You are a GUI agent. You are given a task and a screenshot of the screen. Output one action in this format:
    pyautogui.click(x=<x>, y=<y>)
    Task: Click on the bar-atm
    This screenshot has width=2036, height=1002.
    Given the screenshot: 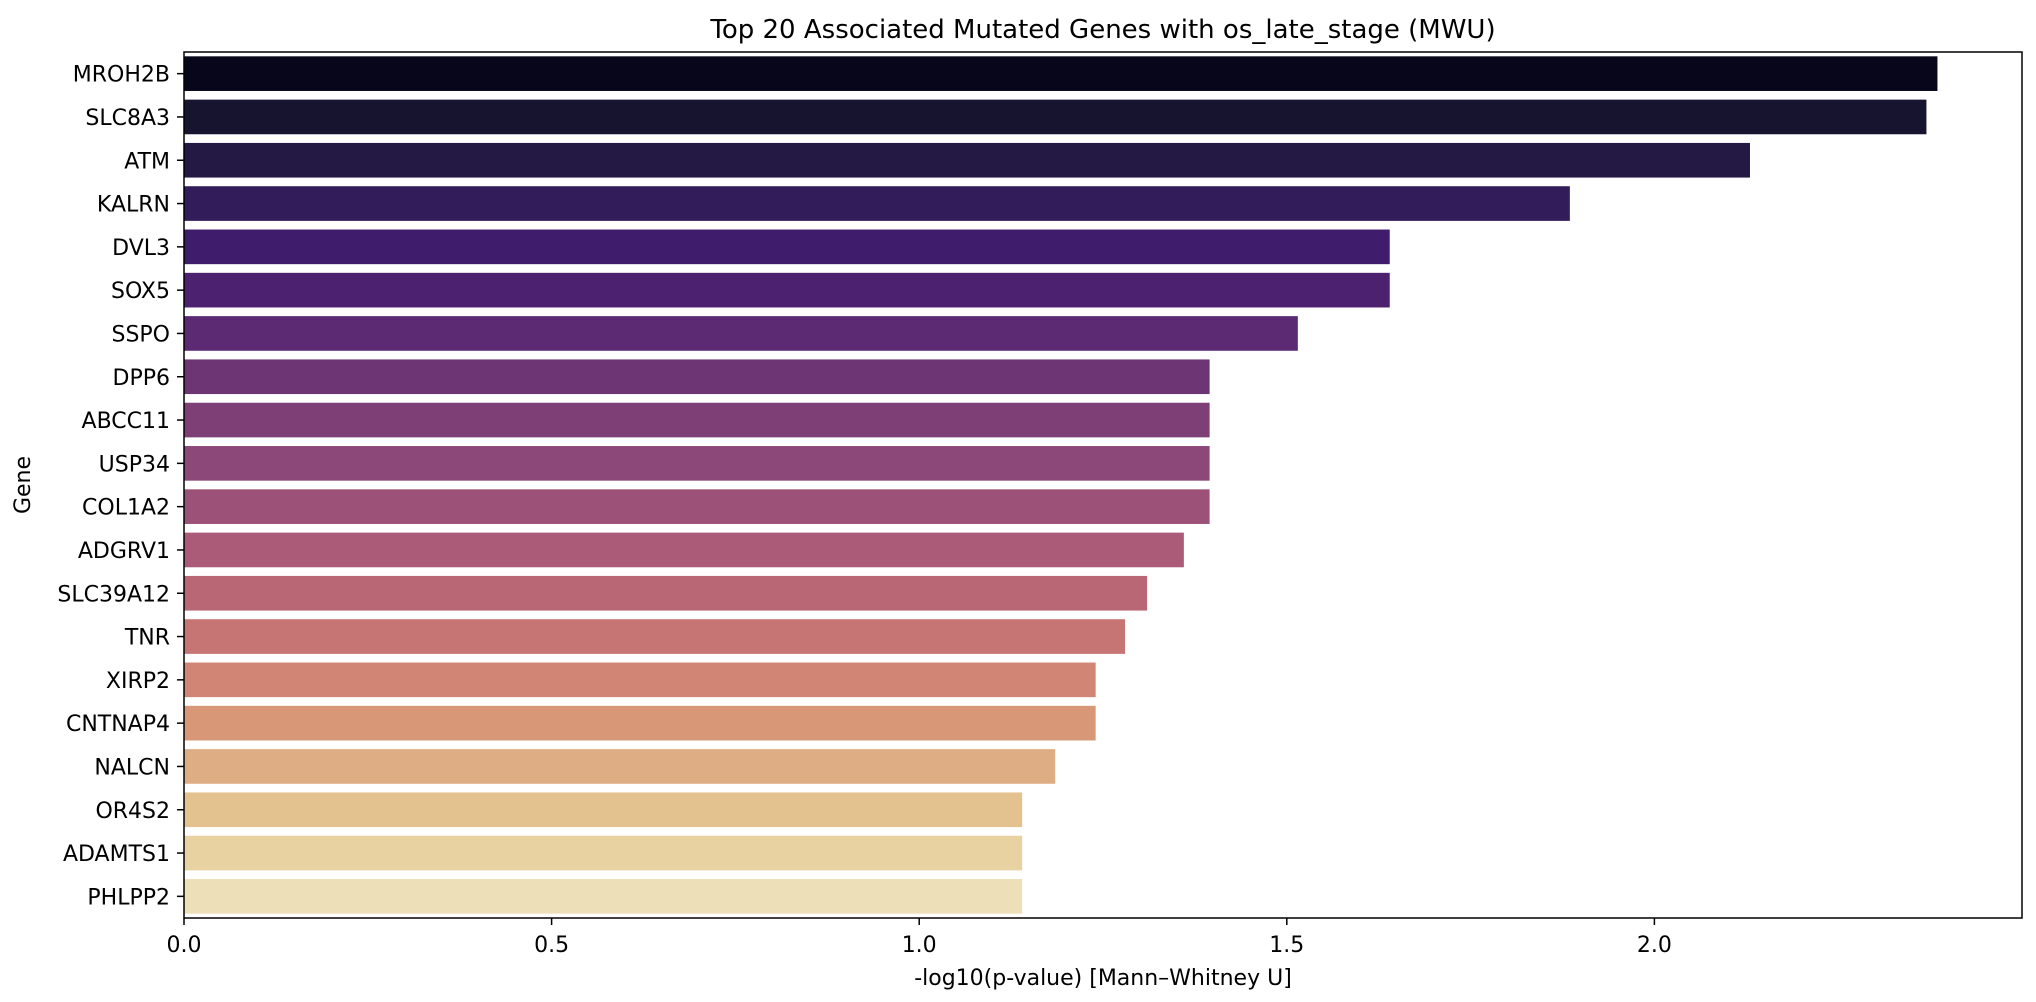 What is the action you would take?
    pyautogui.click(x=967, y=160)
    